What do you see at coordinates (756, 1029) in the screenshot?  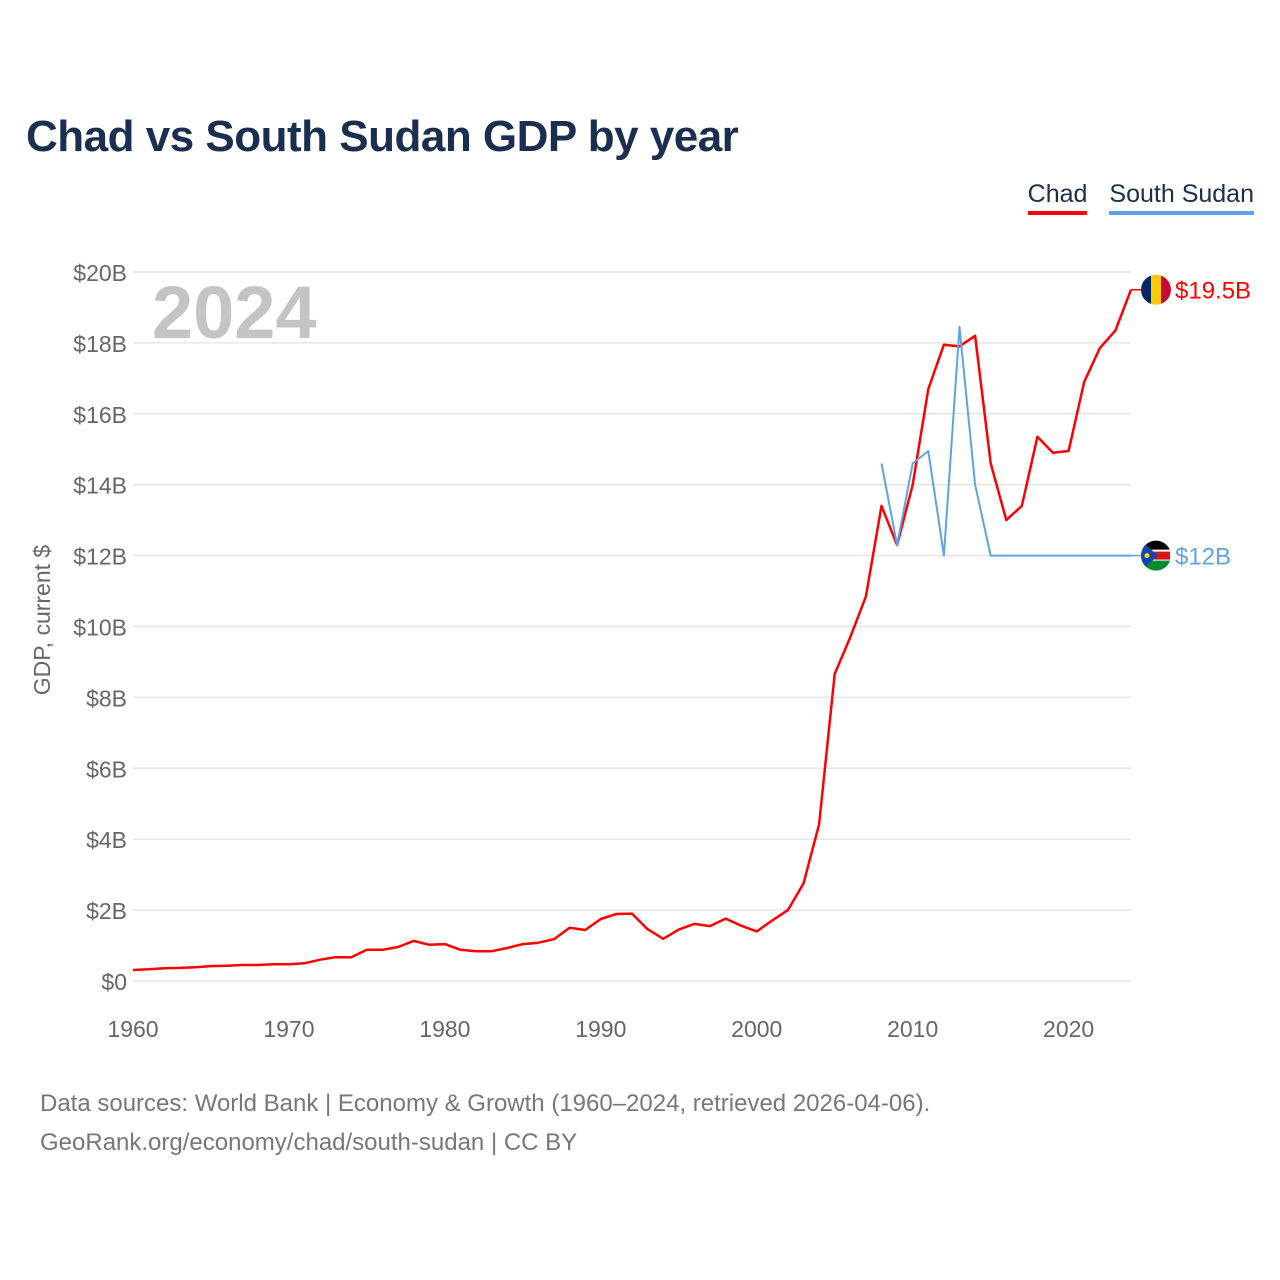 I see `x-tick-label: 2000` at bounding box center [756, 1029].